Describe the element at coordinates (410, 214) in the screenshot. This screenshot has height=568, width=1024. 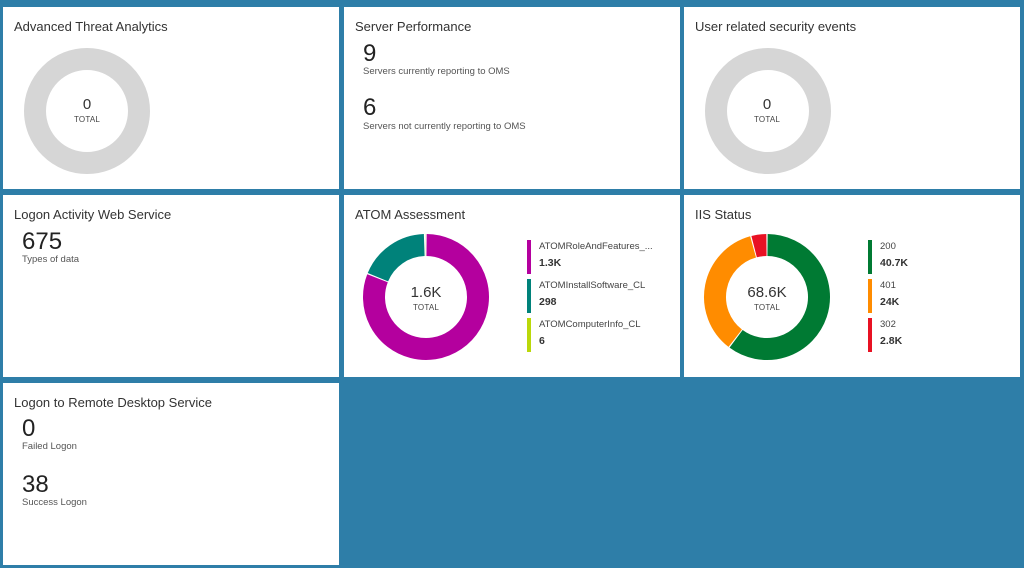
I see `tile-title: ATOM Assessment` at that location.